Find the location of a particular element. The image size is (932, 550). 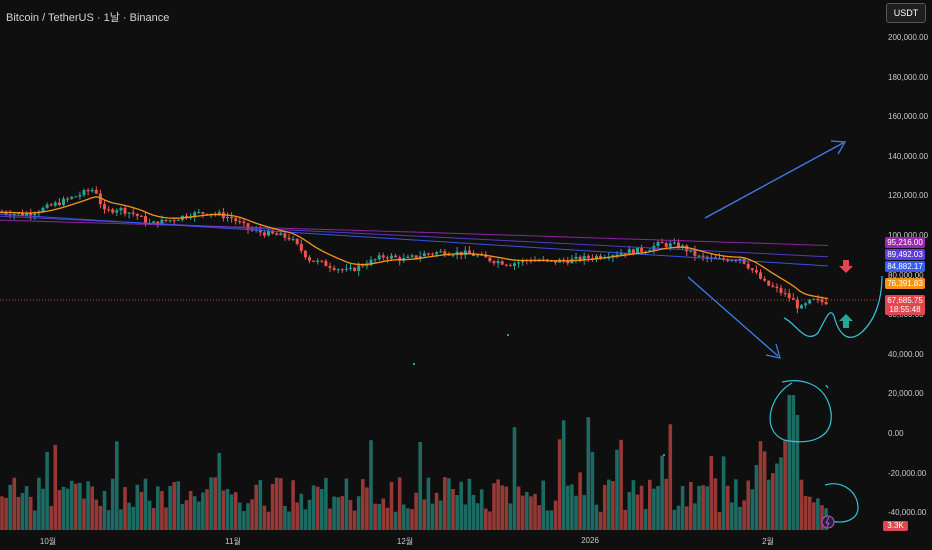

price-axis-tick: -40,000.00 is located at coordinates (907, 513).